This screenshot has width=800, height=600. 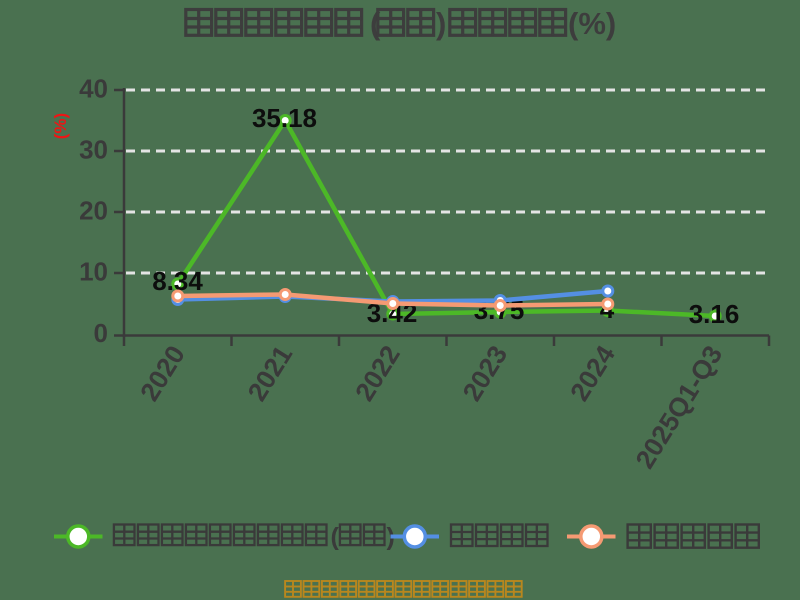 What do you see at coordinates (93, 211) in the screenshot?
I see `svg-text: 20` at bounding box center [93, 211].